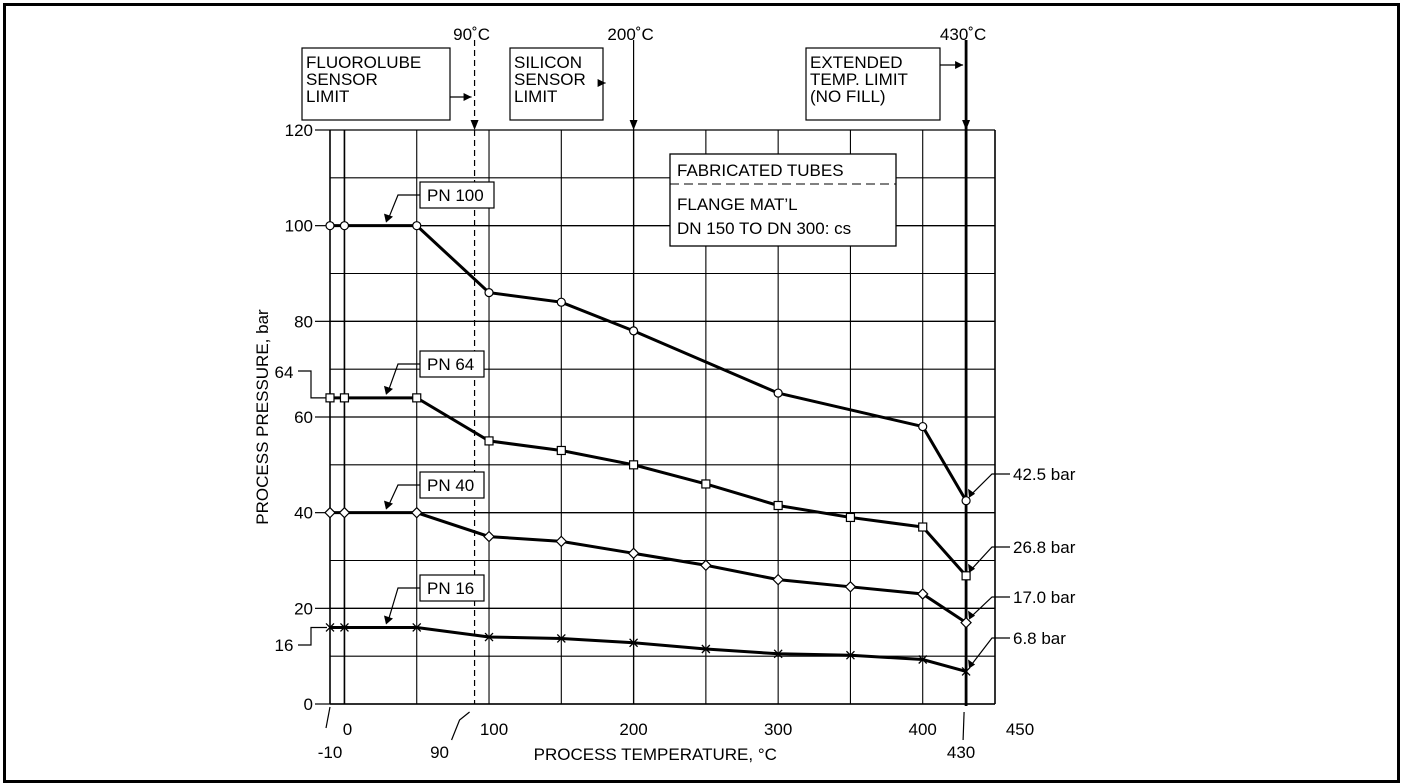 This screenshot has height=783, width=1409. What do you see at coordinates (778, 729) in the screenshot?
I see `x-tick-label: 300` at bounding box center [778, 729].